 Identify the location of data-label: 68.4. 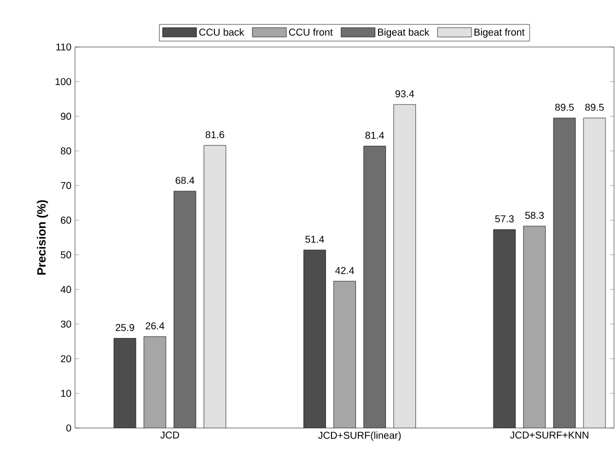
(185, 180).